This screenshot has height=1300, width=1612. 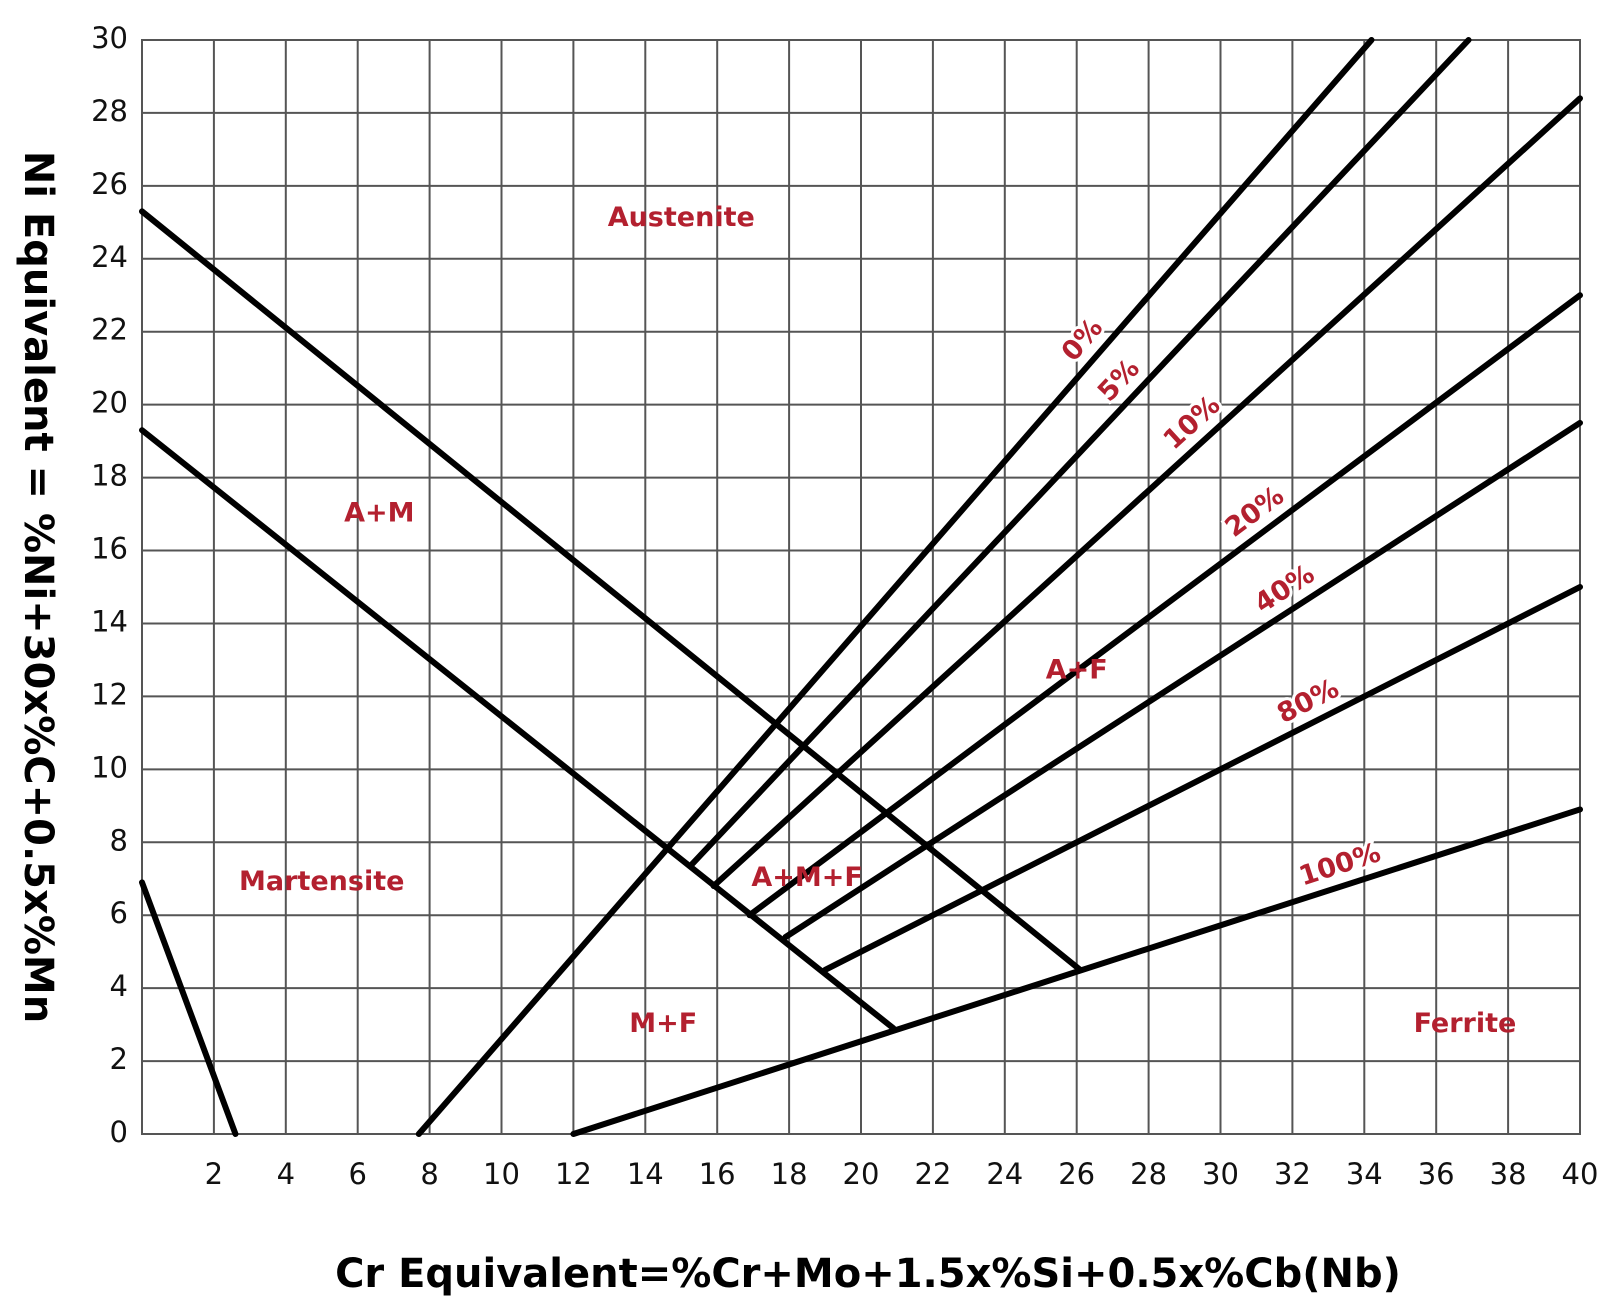 What do you see at coordinates (1292, 1174) in the screenshot?
I see `x-tick-label: 32` at bounding box center [1292, 1174].